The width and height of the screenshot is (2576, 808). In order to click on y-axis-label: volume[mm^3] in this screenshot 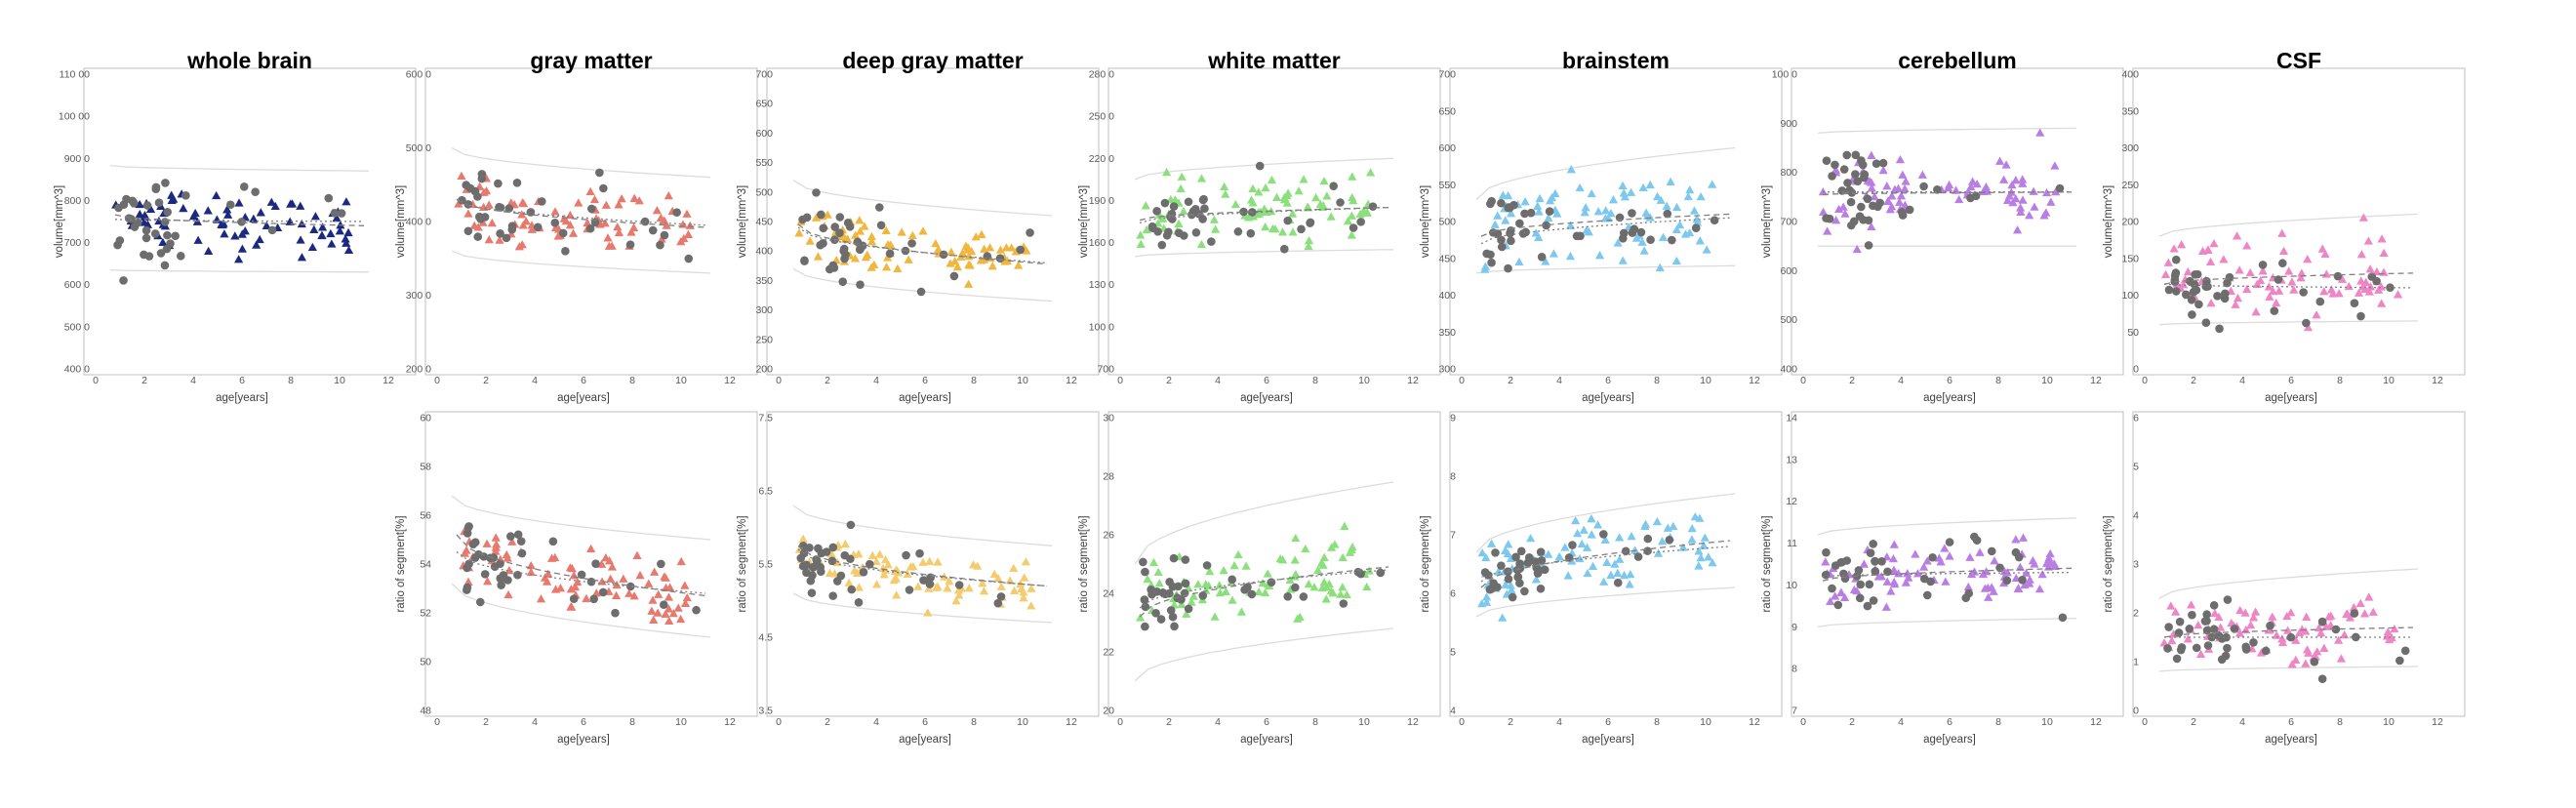, I will do `click(742, 221)`.